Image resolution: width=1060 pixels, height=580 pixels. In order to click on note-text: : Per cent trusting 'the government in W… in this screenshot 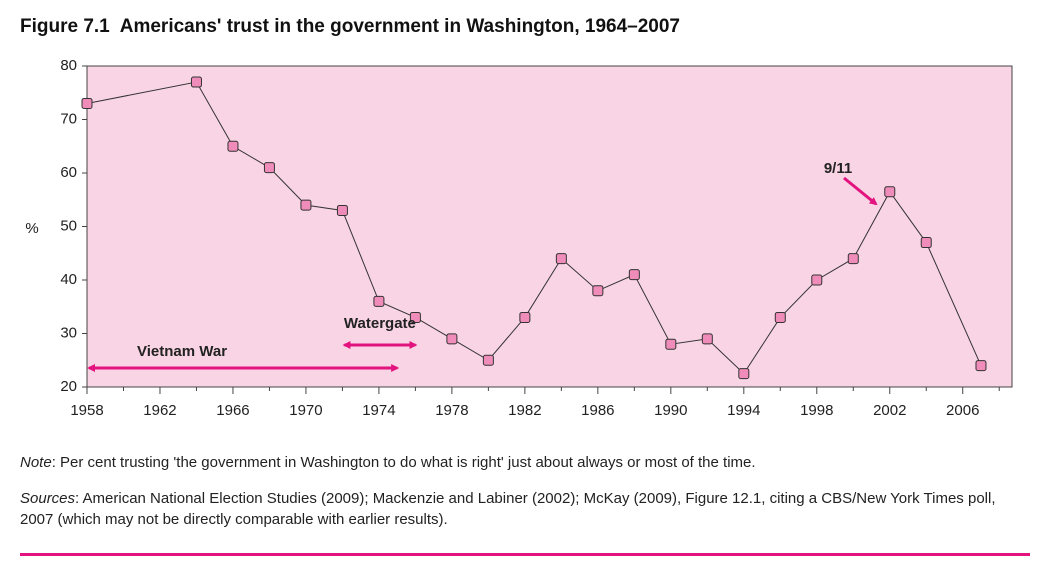, I will do `click(403, 462)`.